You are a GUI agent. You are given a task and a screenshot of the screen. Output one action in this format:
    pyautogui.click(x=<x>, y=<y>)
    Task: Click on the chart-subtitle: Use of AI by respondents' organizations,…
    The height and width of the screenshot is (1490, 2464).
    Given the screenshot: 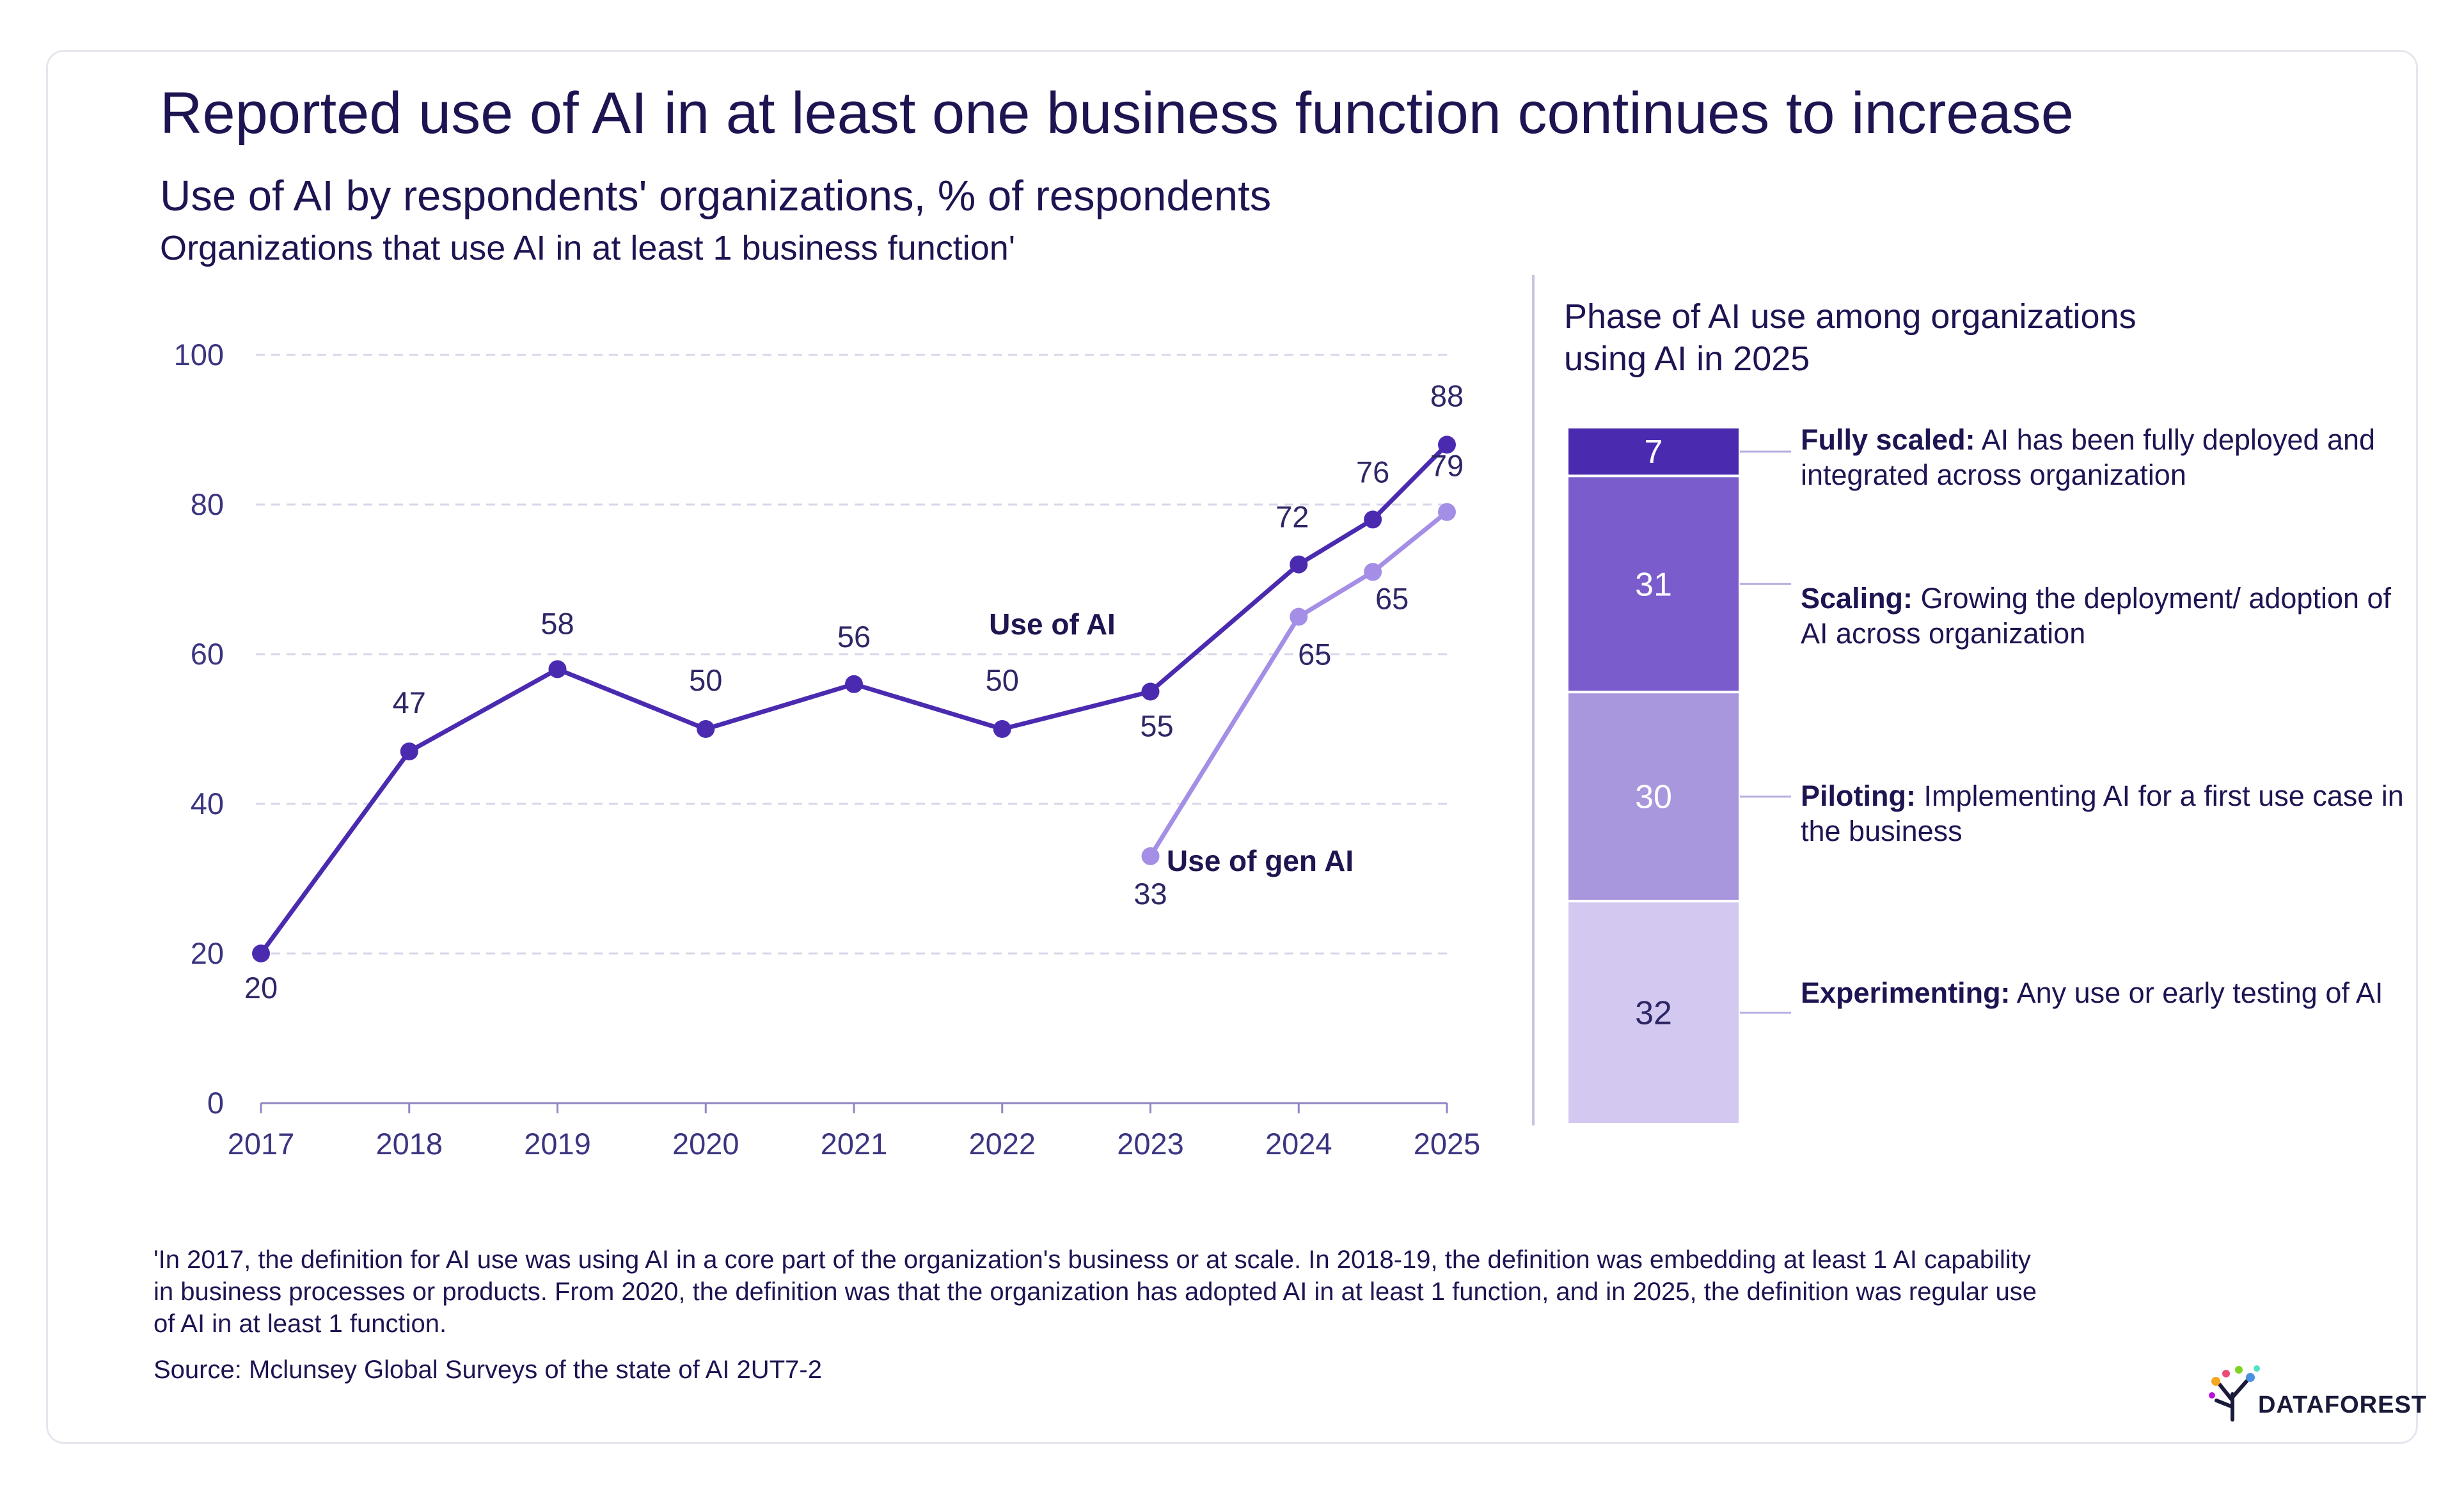 What is the action you would take?
    pyautogui.click(x=716, y=196)
    